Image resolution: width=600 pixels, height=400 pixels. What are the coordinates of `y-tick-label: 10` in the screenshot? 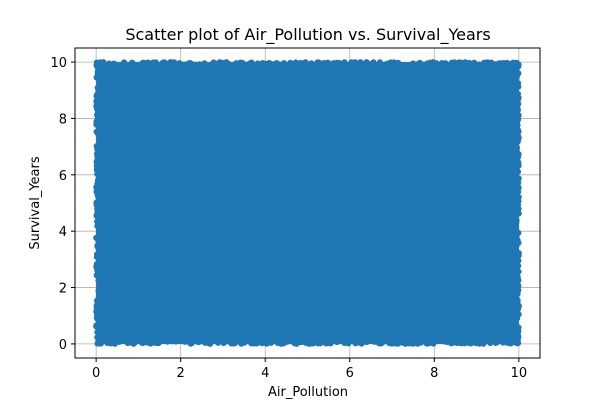 It's located at (58, 63).